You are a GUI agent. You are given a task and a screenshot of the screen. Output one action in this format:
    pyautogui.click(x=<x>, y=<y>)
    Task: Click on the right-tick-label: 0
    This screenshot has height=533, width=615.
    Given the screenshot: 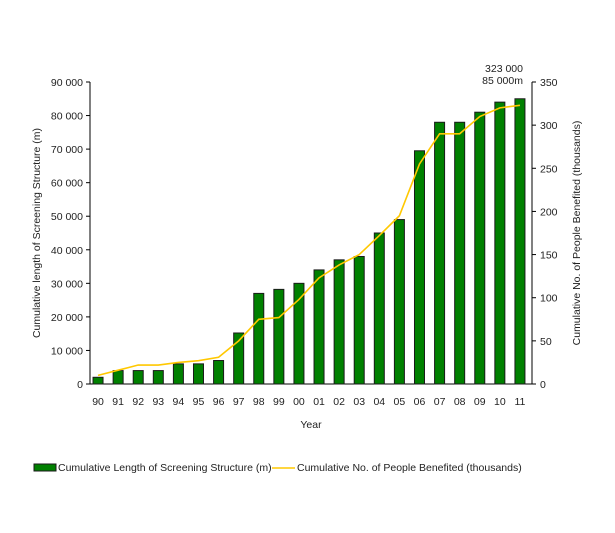 What is the action you would take?
    pyautogui.click(x=543, y=385)
    